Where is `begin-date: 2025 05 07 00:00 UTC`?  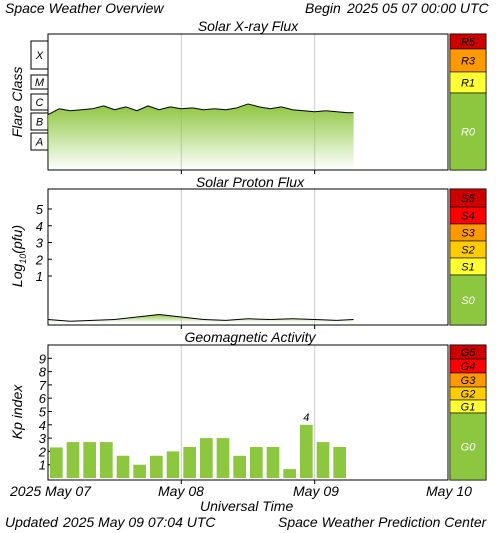
begin-date: 2025 05 07 00:00 UTC is located at coordinates (418, 8).